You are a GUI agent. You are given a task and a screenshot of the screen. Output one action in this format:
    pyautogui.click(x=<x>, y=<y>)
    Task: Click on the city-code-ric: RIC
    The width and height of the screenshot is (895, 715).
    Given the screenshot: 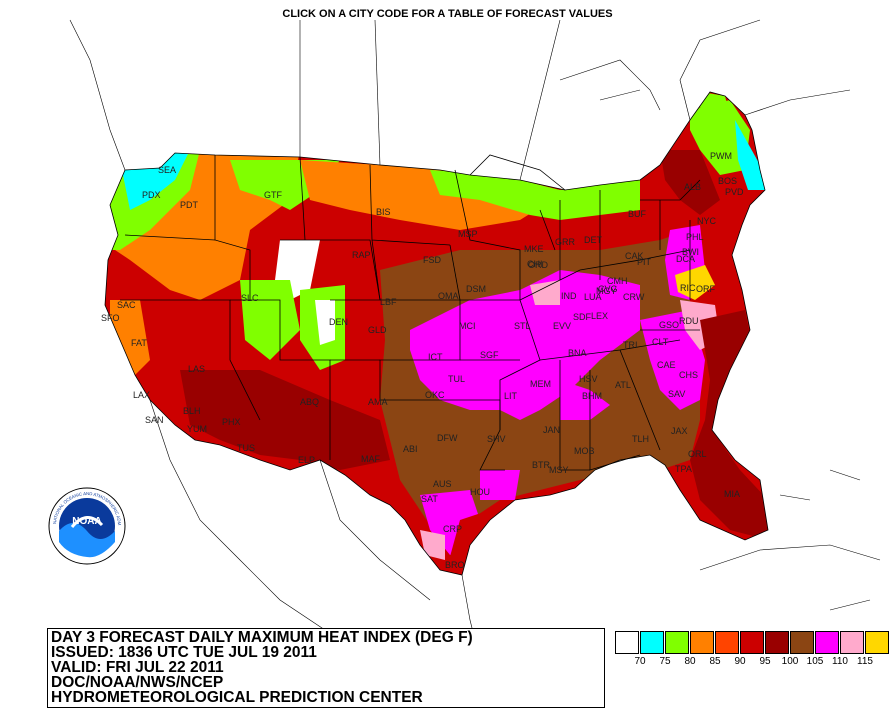 What is the action you would take?
    pyautogui.click(x=688, y=288)
    